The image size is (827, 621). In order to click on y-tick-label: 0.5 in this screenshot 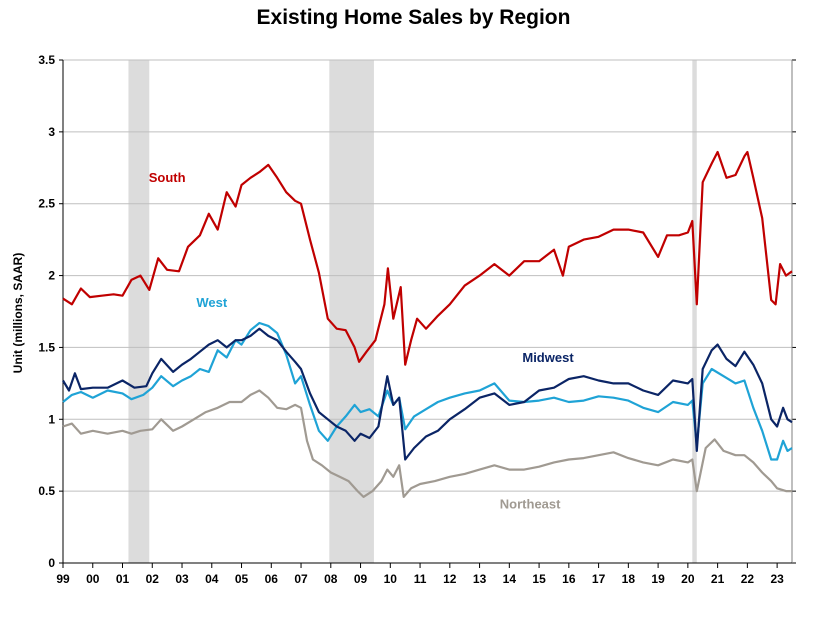, I will do `click(46, 491)`.